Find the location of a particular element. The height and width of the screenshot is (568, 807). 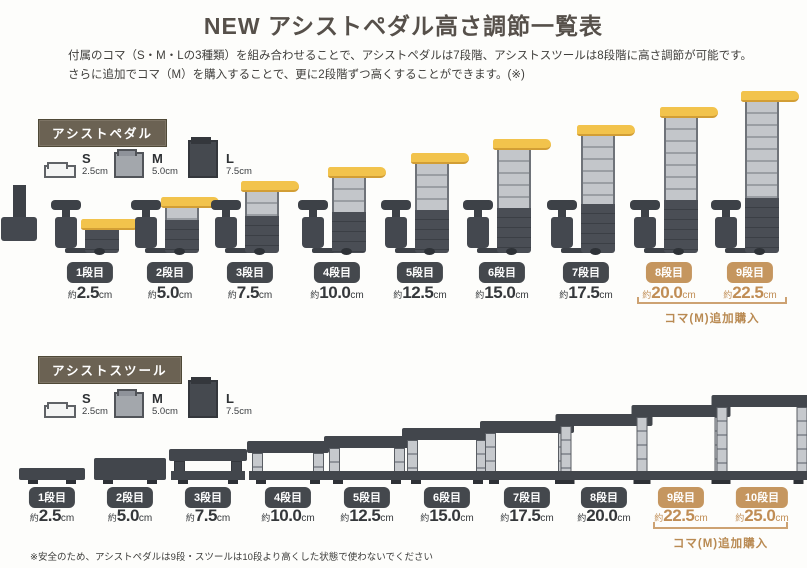

pedal-step-column-5: 5段目 約12.5cm is located at coordinates (422, 198).